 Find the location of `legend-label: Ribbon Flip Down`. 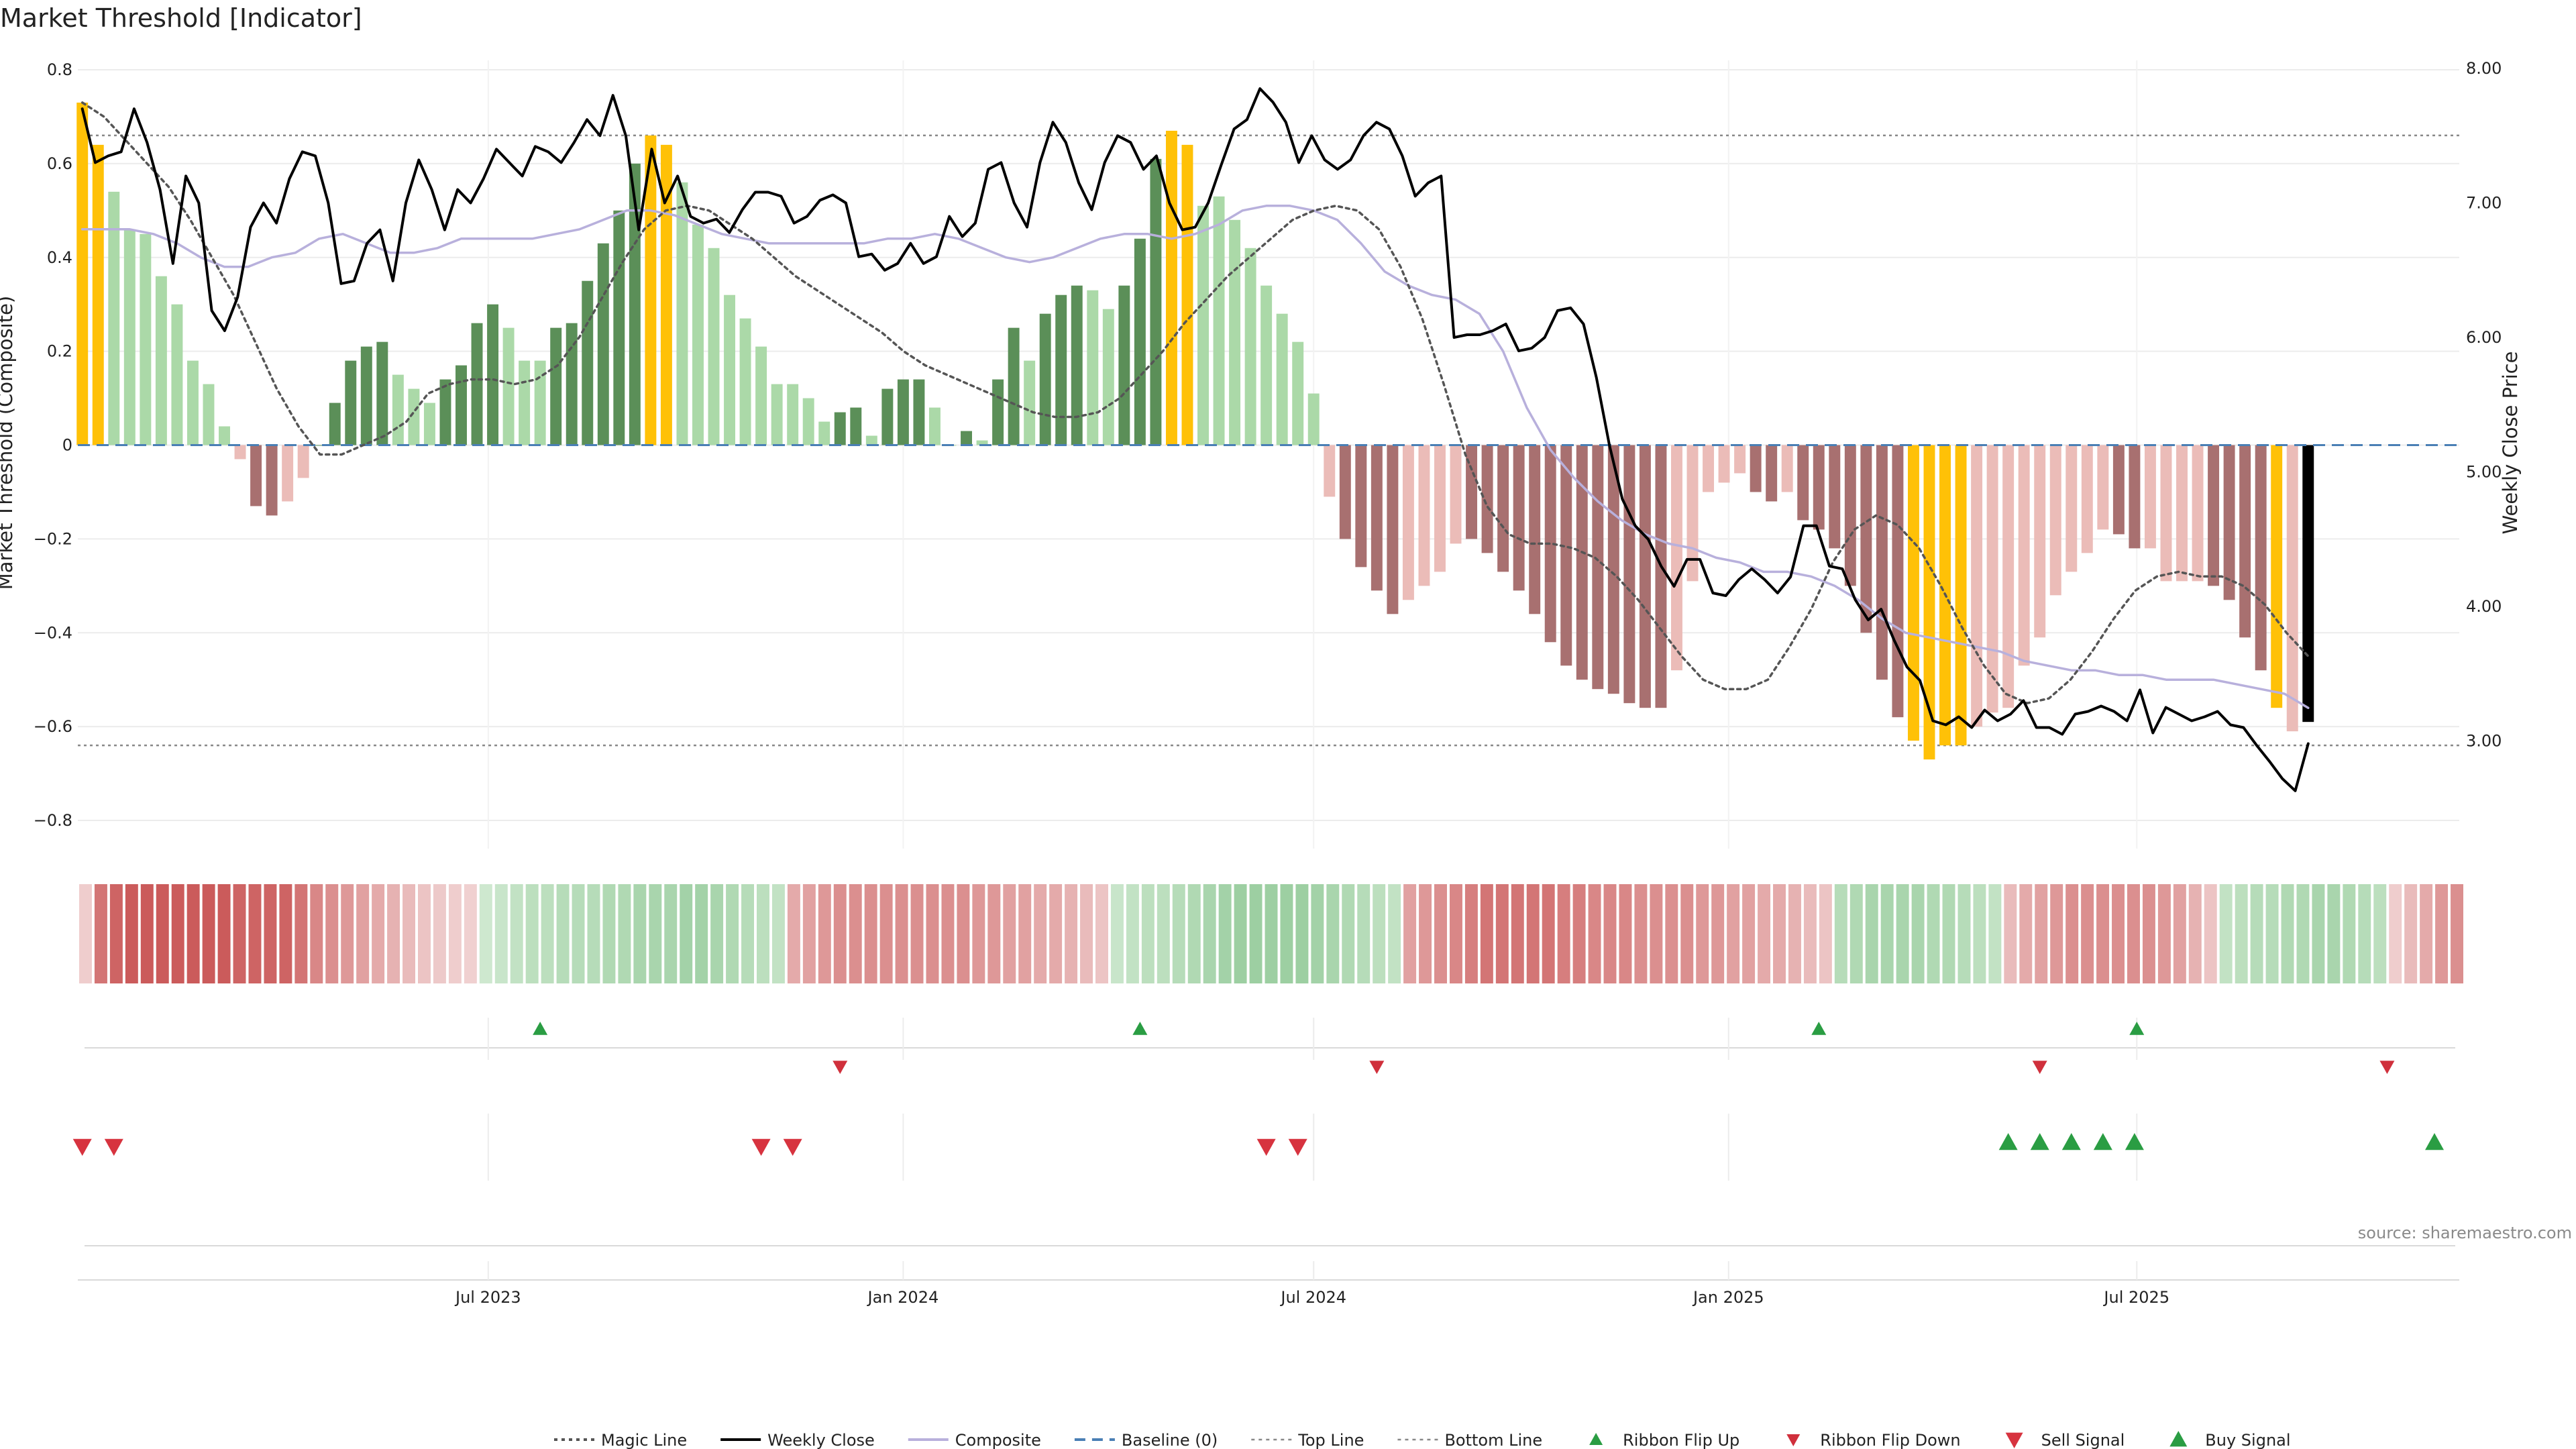

legend-label: Ribbon Flip Down is located at coordinates (1890, 1440).